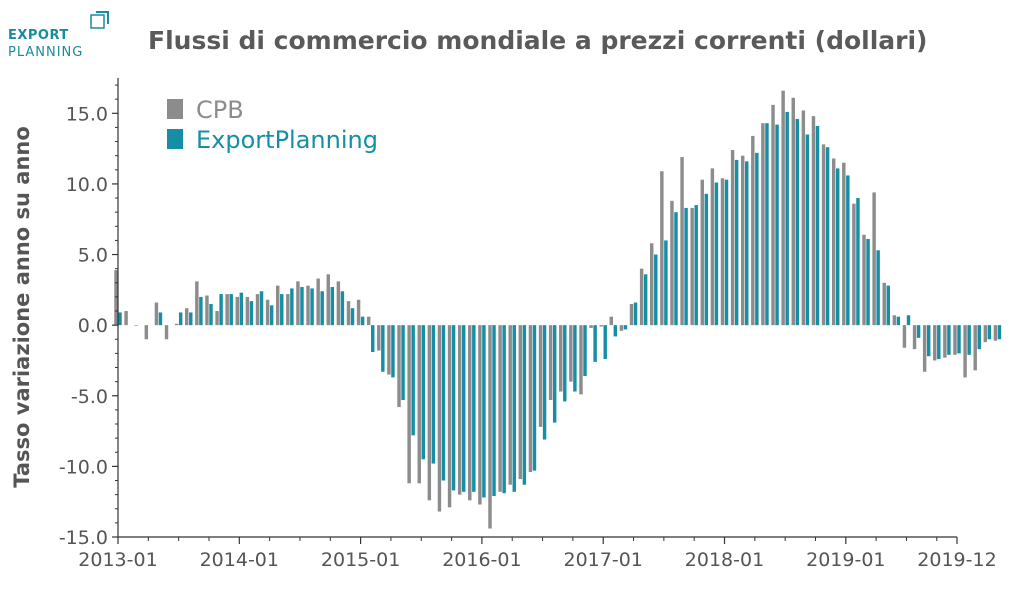 The height and width of the screenshot is (589, 1024). Describe the element at coordinates (83, 467) in the screenshot. I see `y-tick-label: -10.0` at that location.